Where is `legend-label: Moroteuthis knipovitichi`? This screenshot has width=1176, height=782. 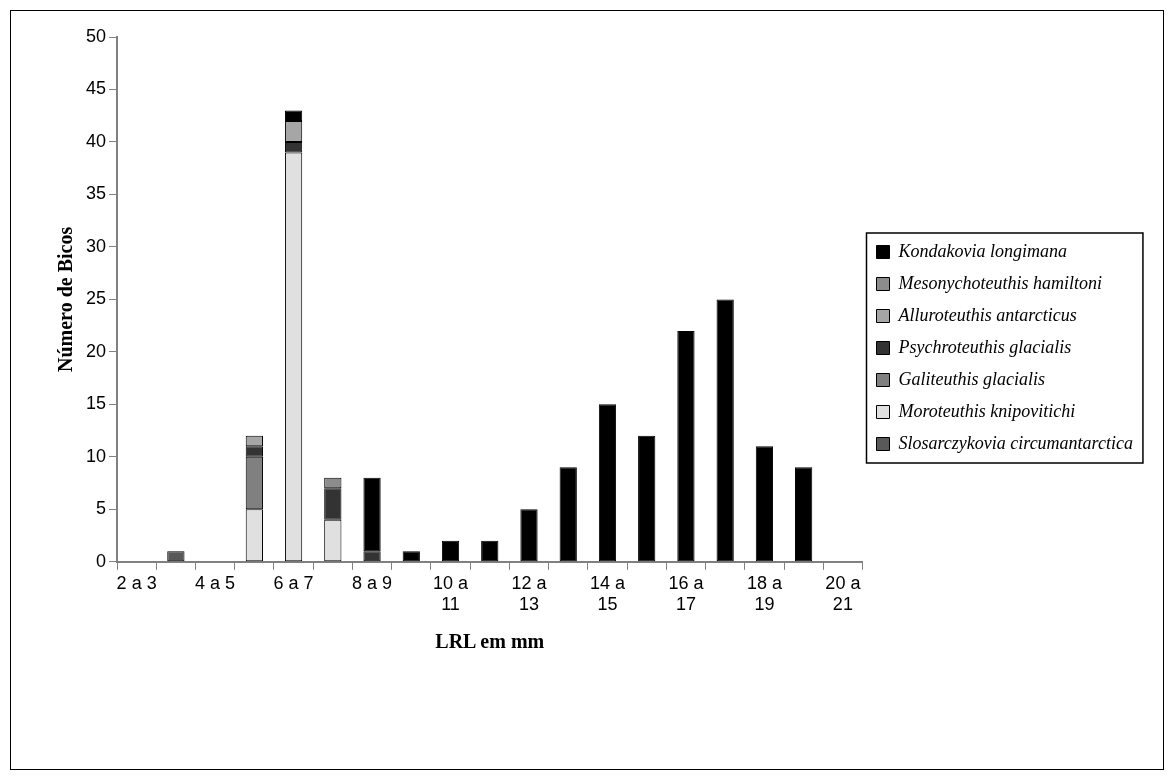
legend-label: Moroteuthis knipovitichi is located at coordinates (986, 410).